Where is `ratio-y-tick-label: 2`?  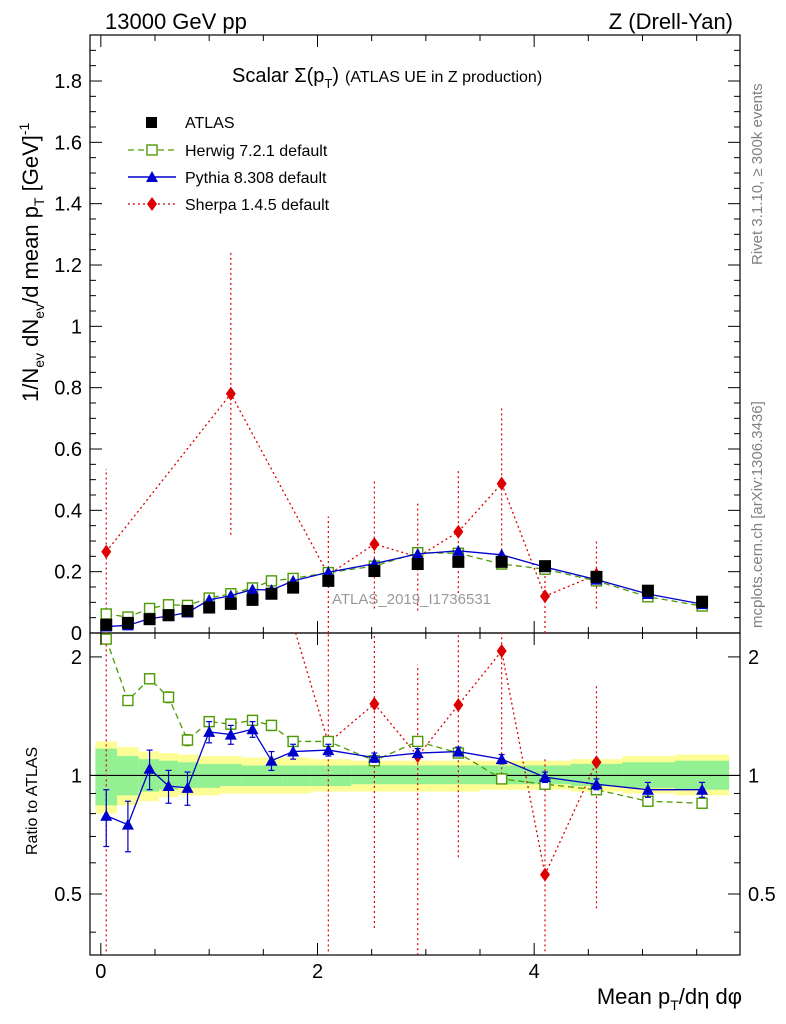
ratio-y-tick-label: 2 is located at coordinates (76, 658).